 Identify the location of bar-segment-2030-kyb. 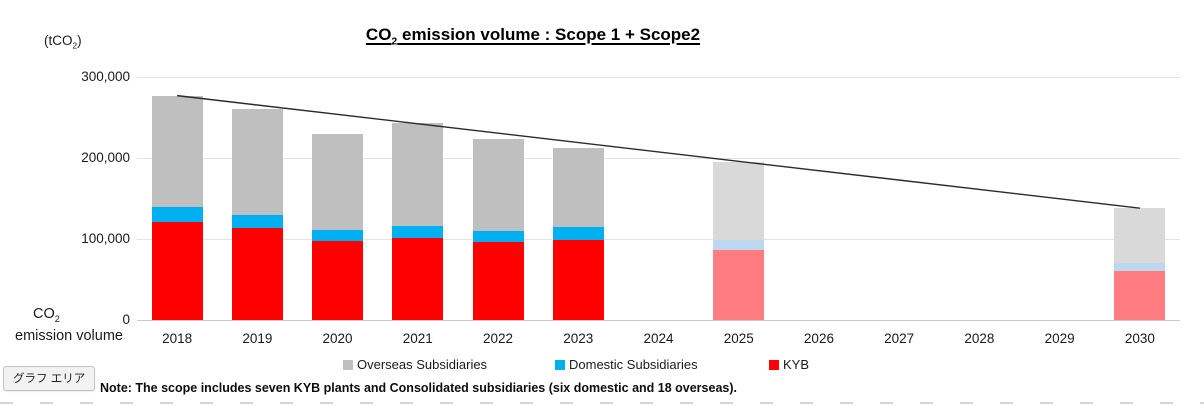
(1140, 295).